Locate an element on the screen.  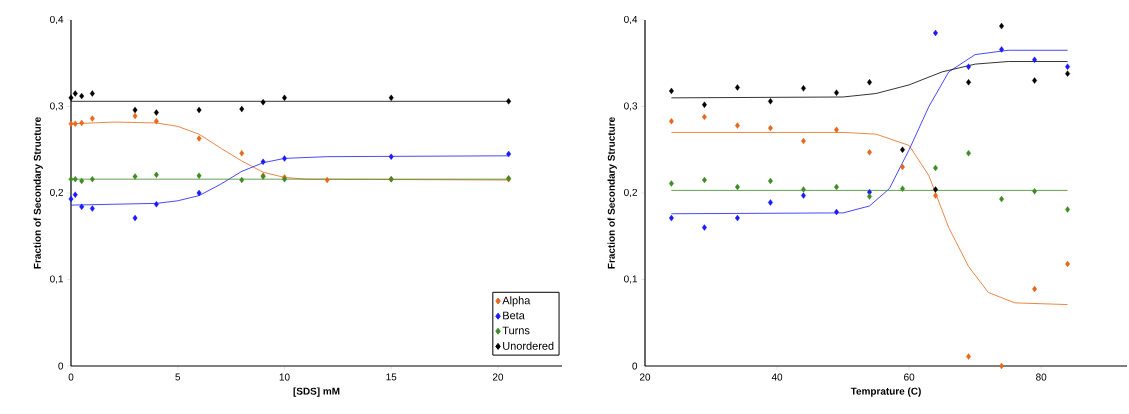
legend-label: Alpha is located at coordinates (516, 301).